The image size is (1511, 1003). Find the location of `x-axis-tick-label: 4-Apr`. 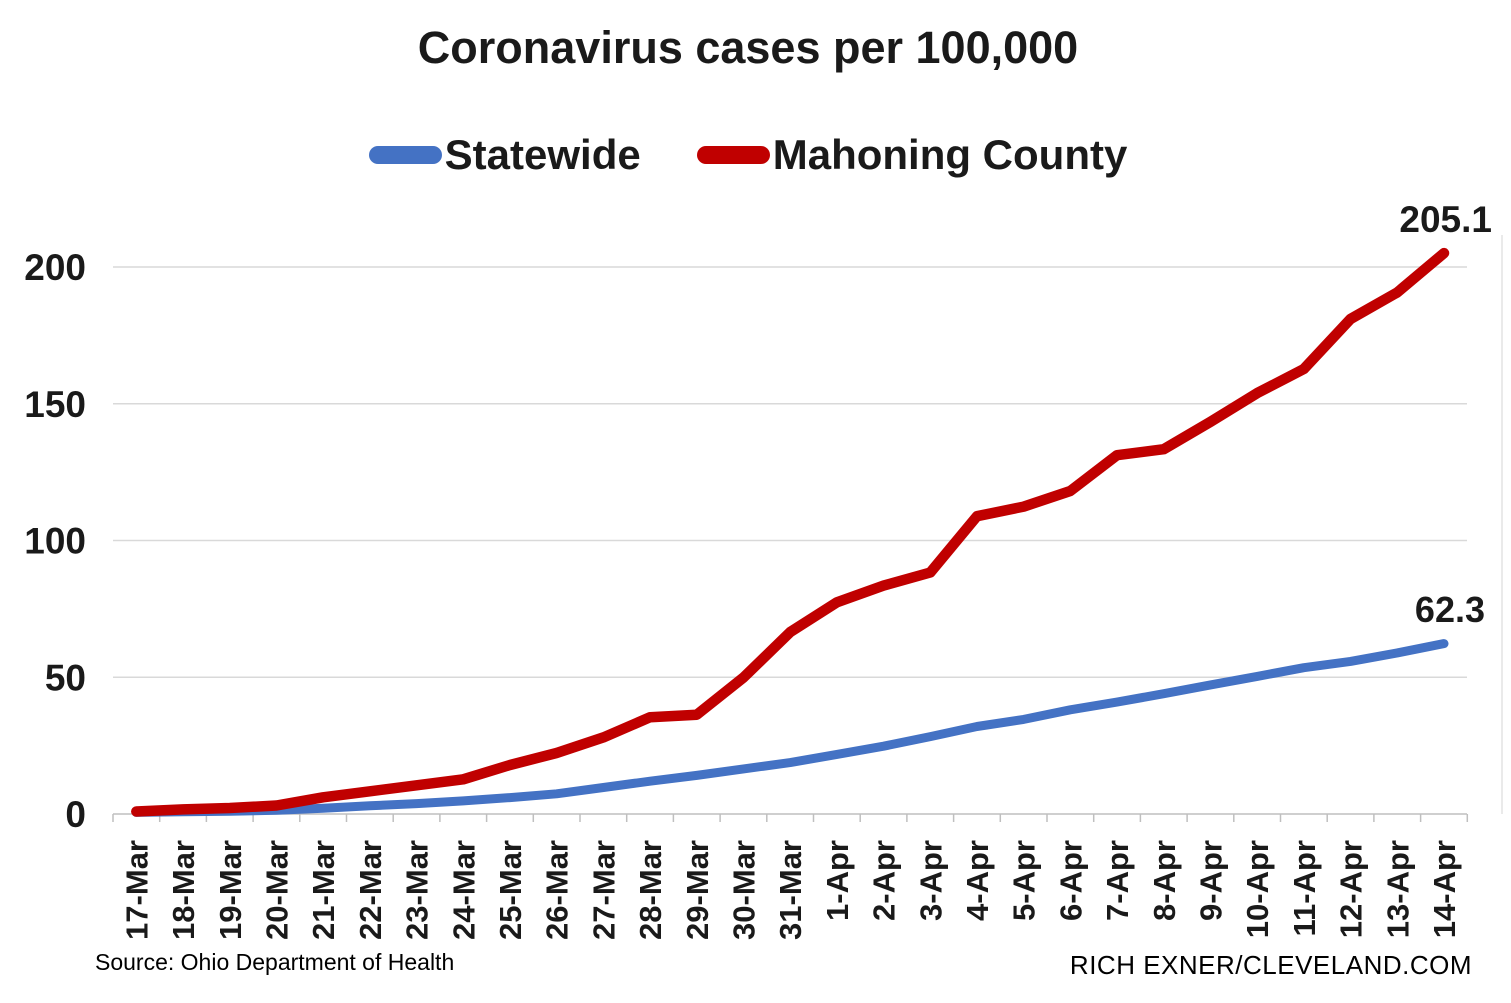

x-axis-tick-label: 4-Apr is located at coordinates (977, 880).